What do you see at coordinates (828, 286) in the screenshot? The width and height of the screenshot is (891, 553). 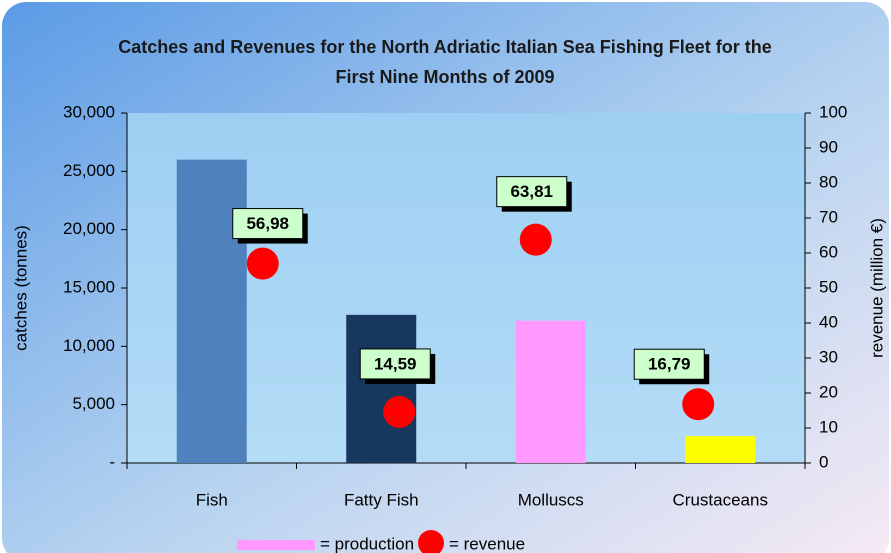 I see `y2-tick-label: 50` at bounding box center [828, 286].